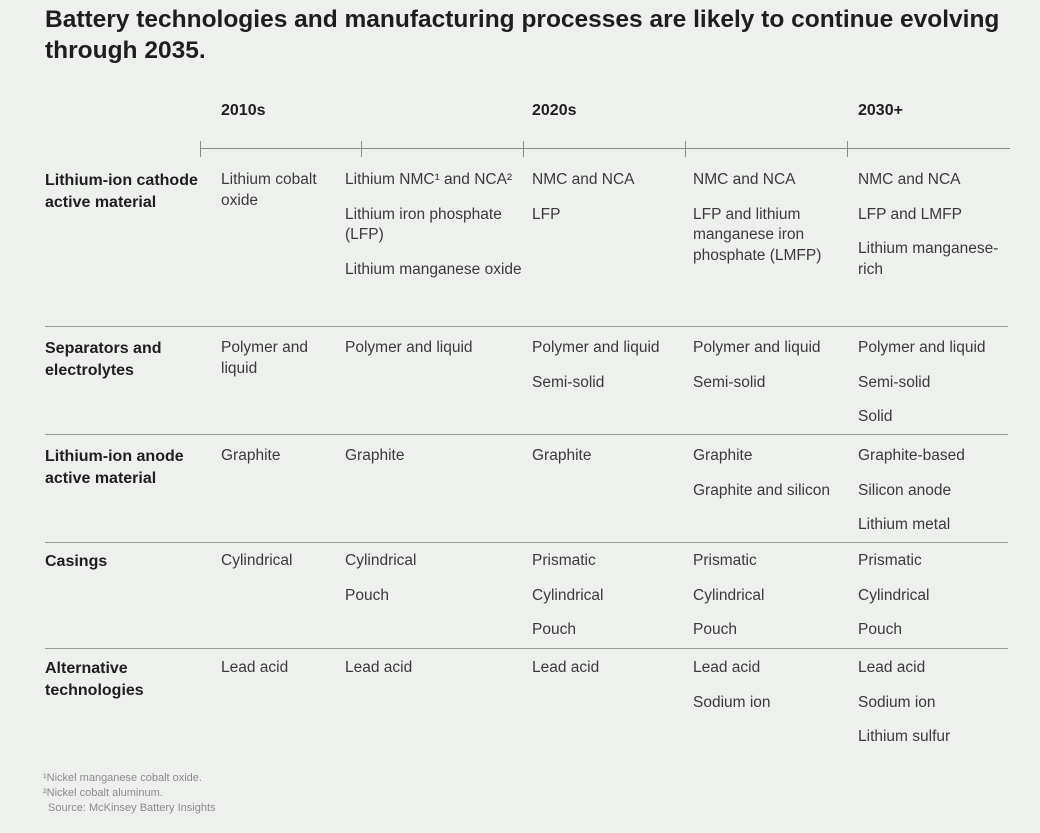 This screenshot has height=833, width=1040. Describe the element at coordinates (910, 214) in the screenshot. I see `cell-item: LFP and LMFP` at that location.